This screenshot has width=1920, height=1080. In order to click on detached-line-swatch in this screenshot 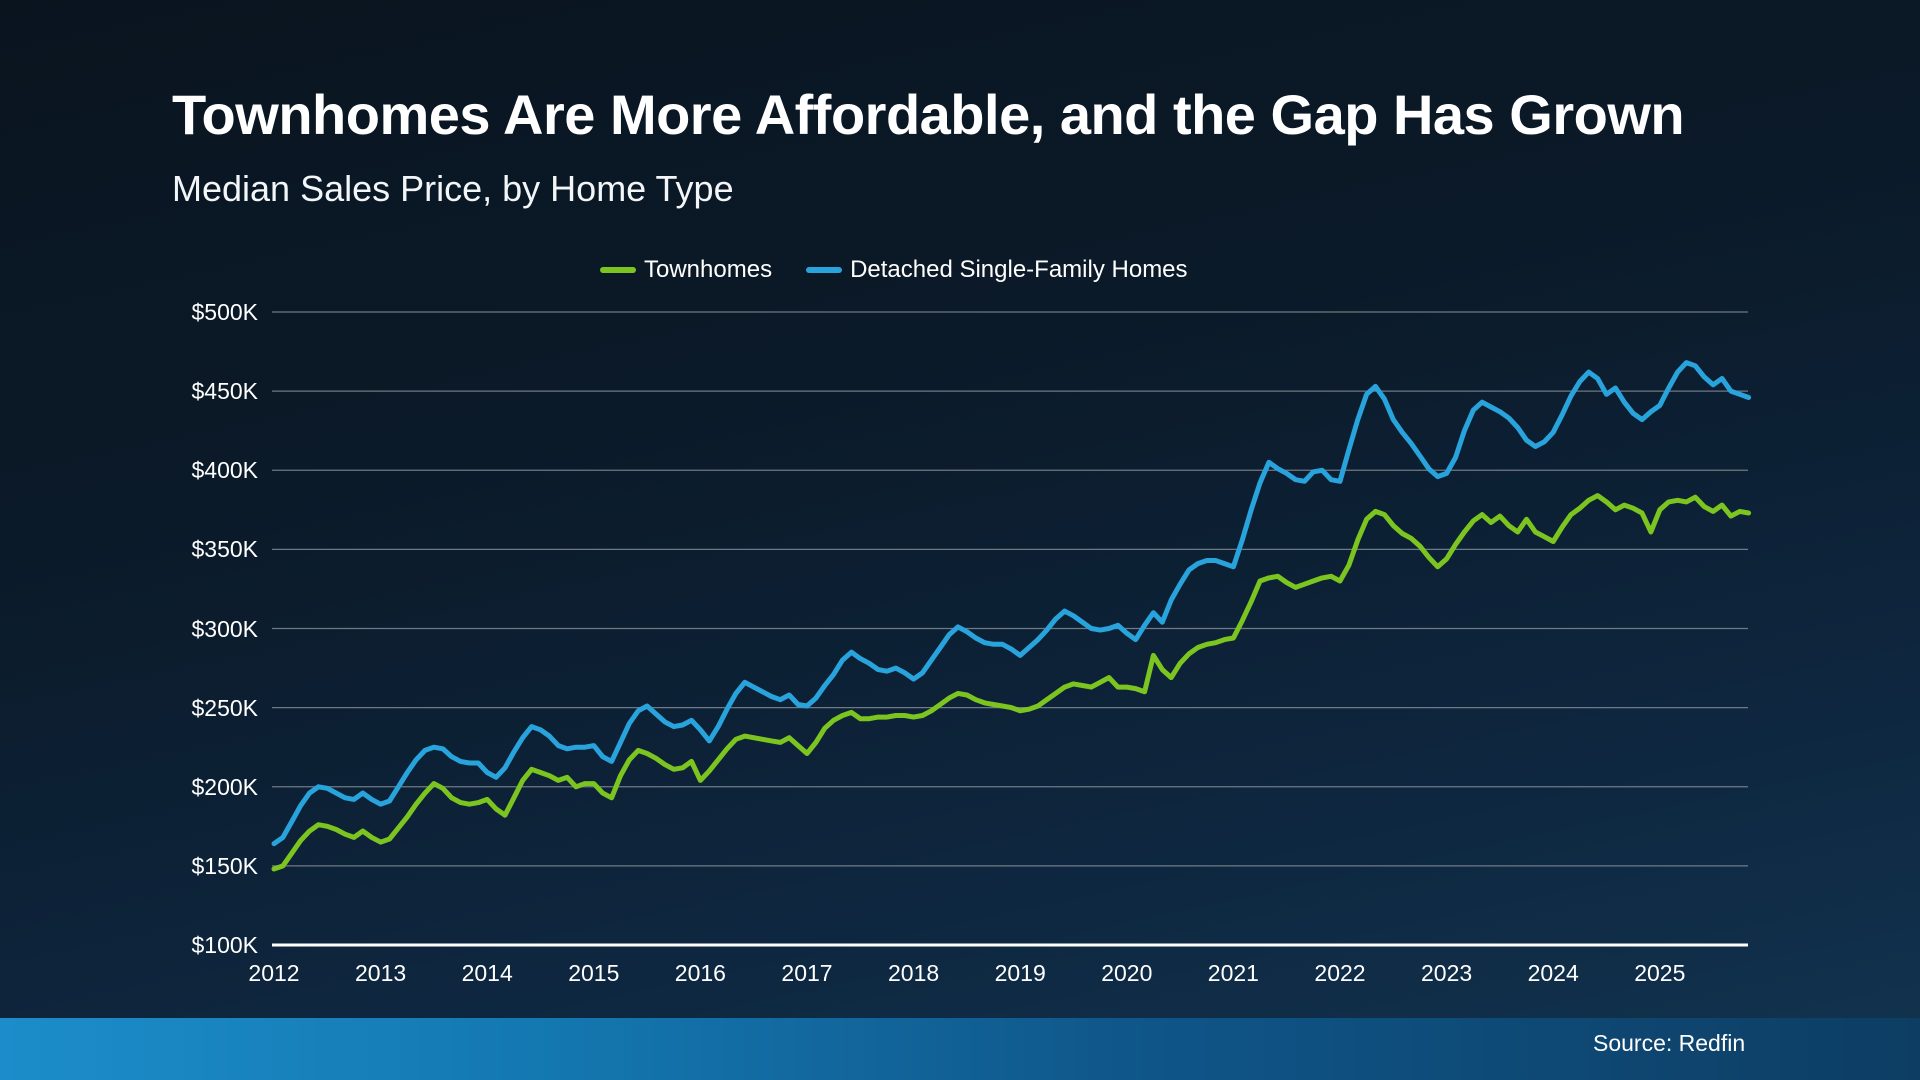, I will do `click(824, 270)`.